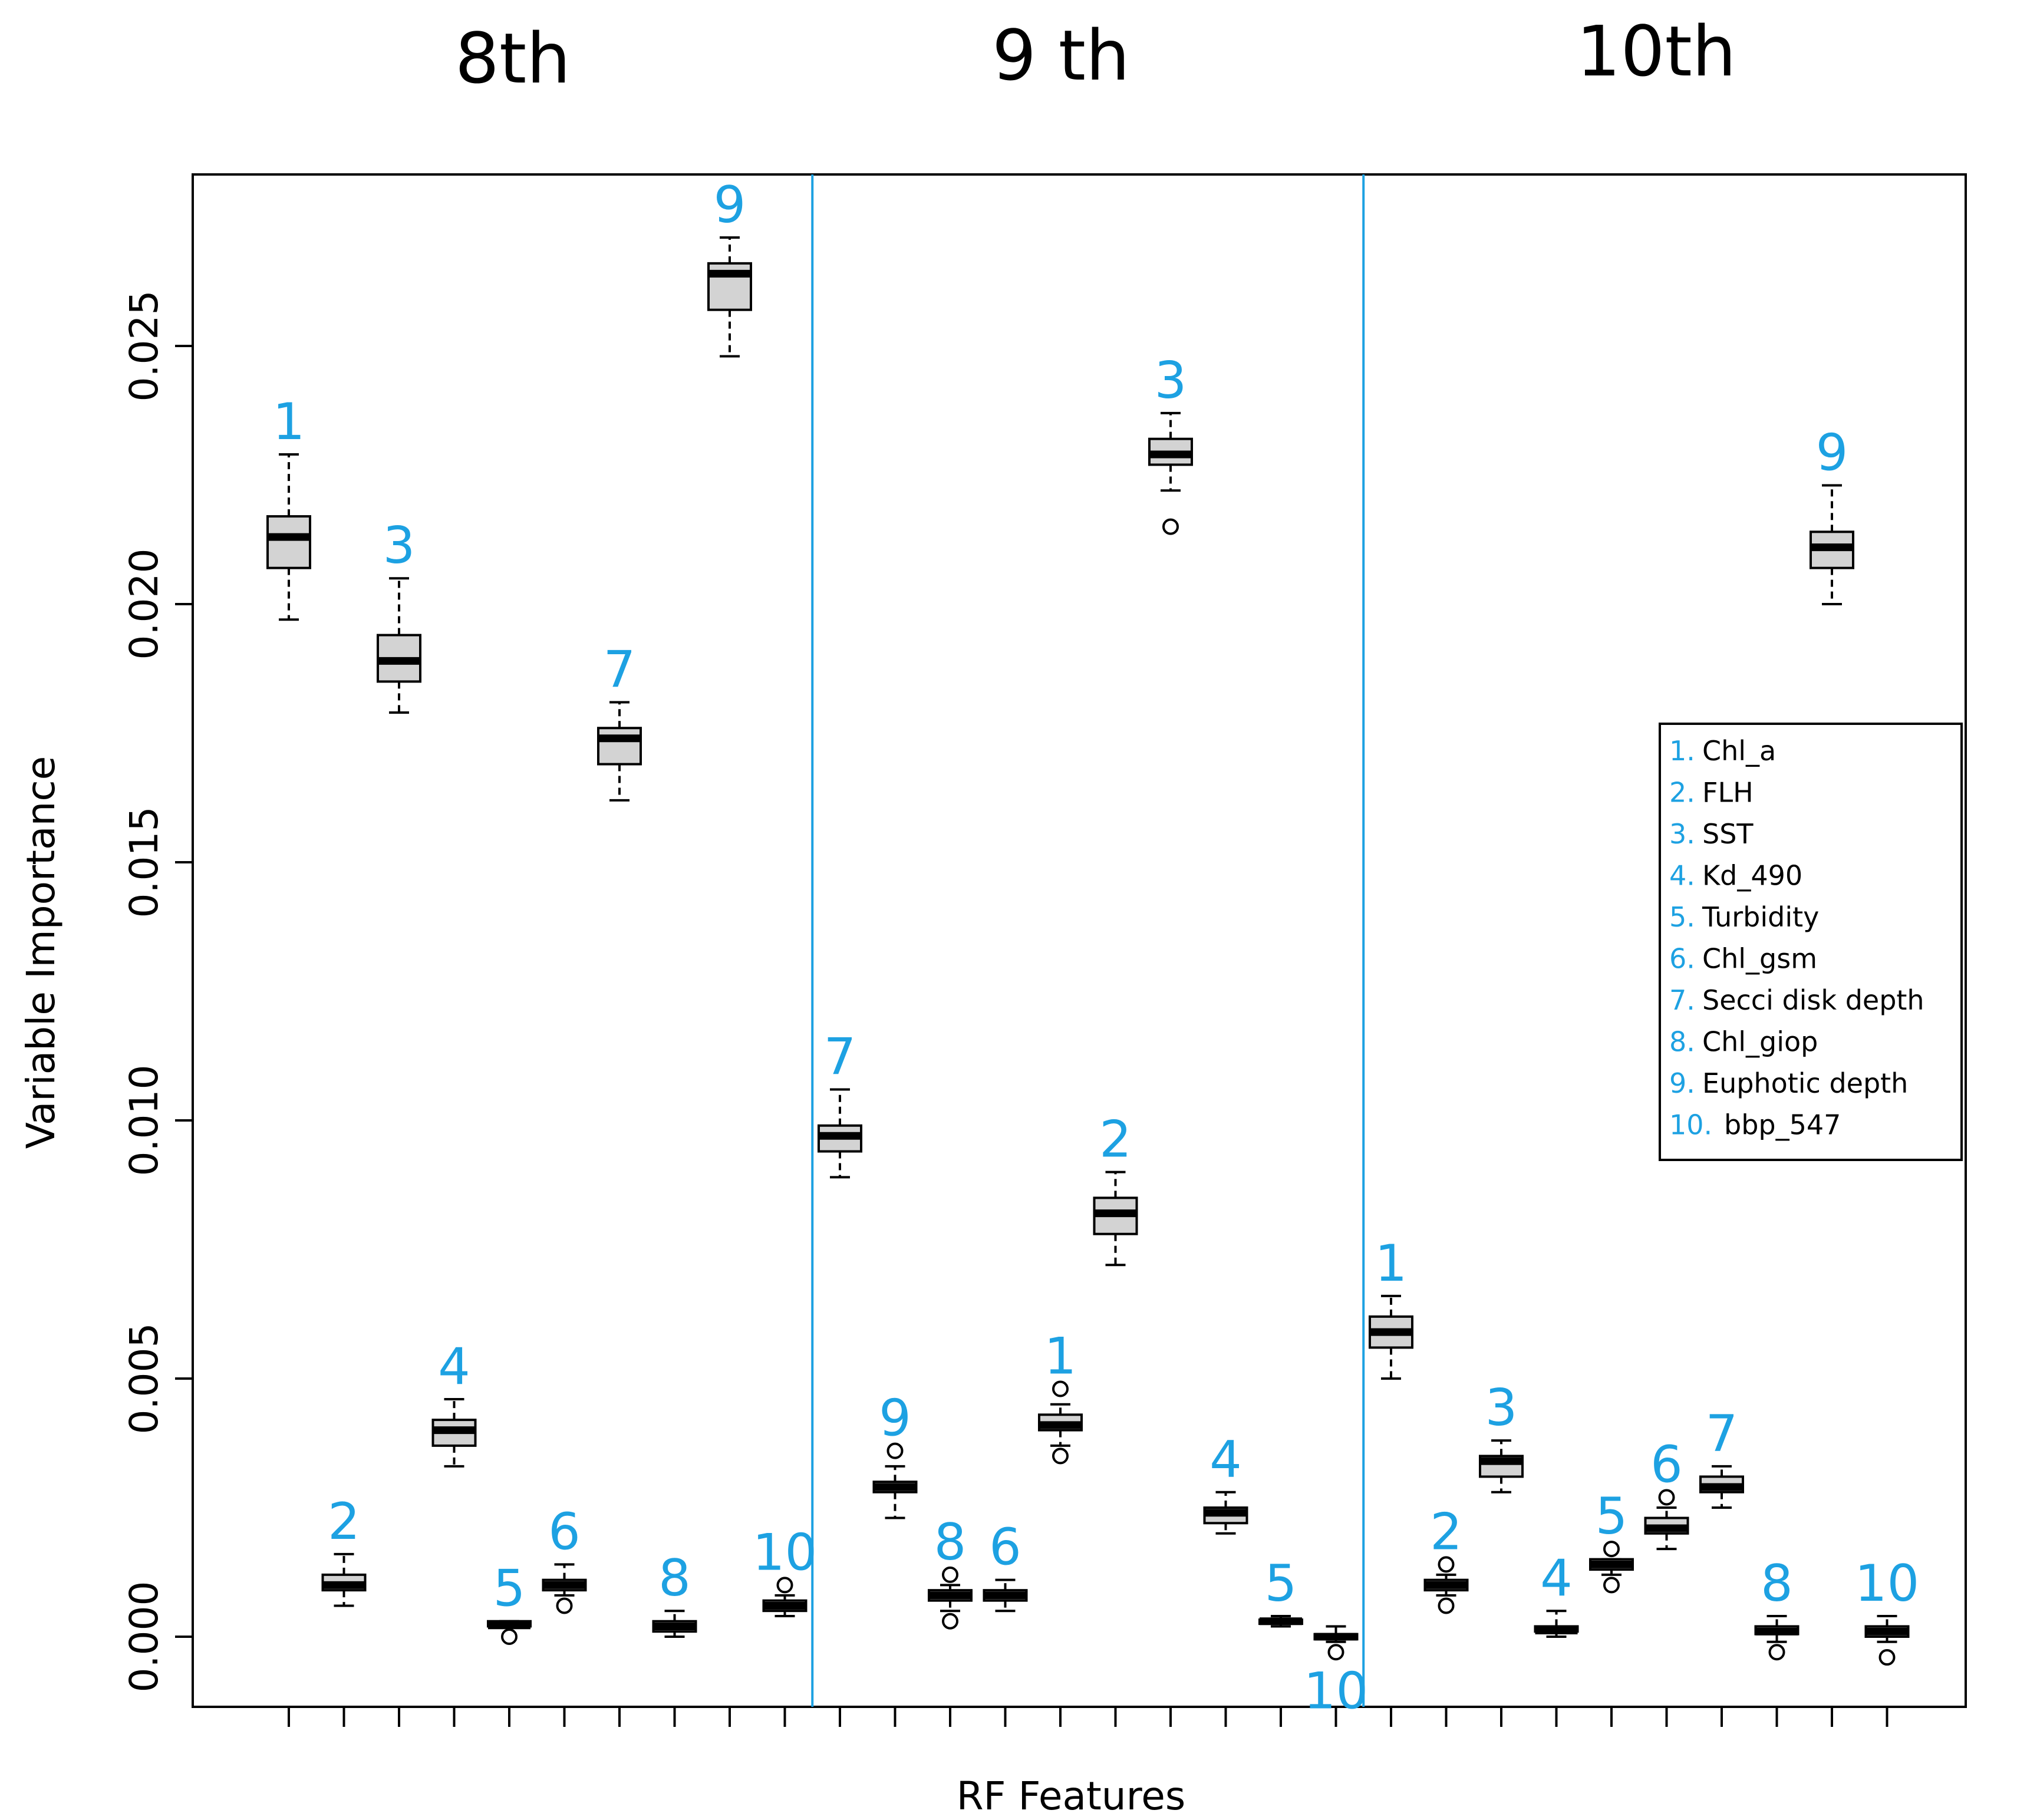  What do you see at coordinates (1666, 1464) in the screenshot?
I see `box-label-26: 6` at bounding box center [1666, 1464].